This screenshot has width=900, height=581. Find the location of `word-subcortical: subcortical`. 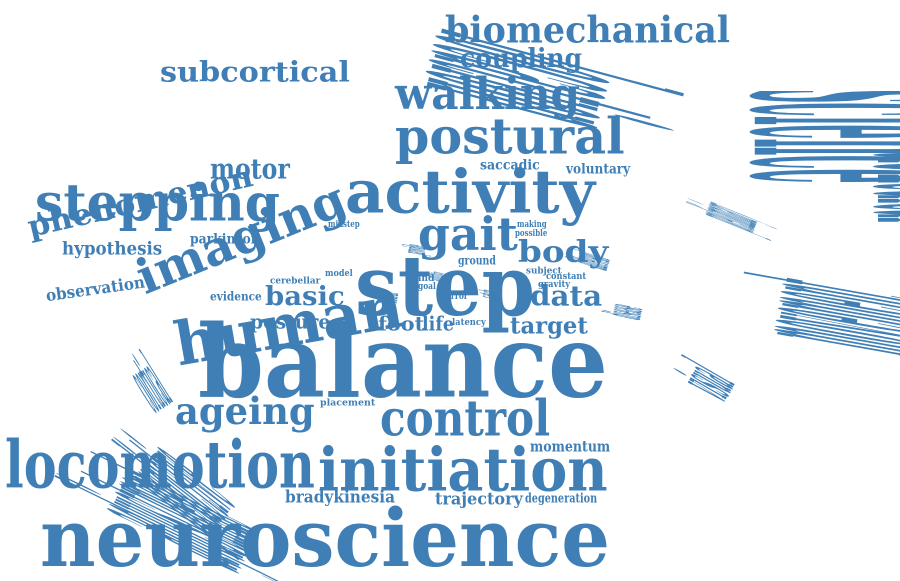

word-subcortical: subcortical is located at coordinates (255, 72).